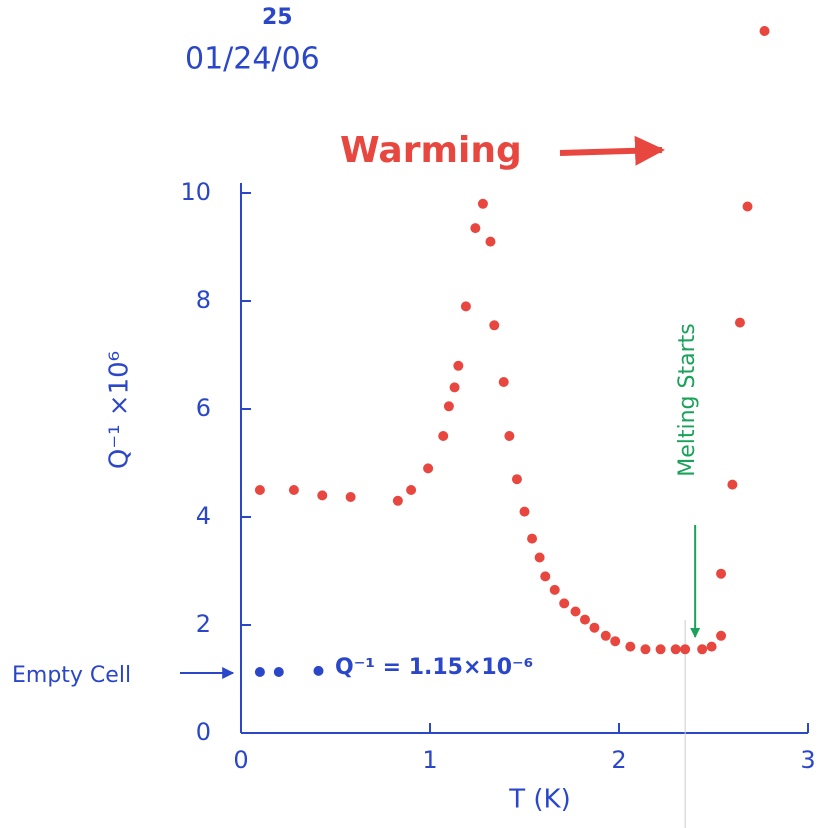  What do you see at coordinates (203, 624) in the screenshot?
I see `y-tick-label: 2` at bounding box center [203, 624].